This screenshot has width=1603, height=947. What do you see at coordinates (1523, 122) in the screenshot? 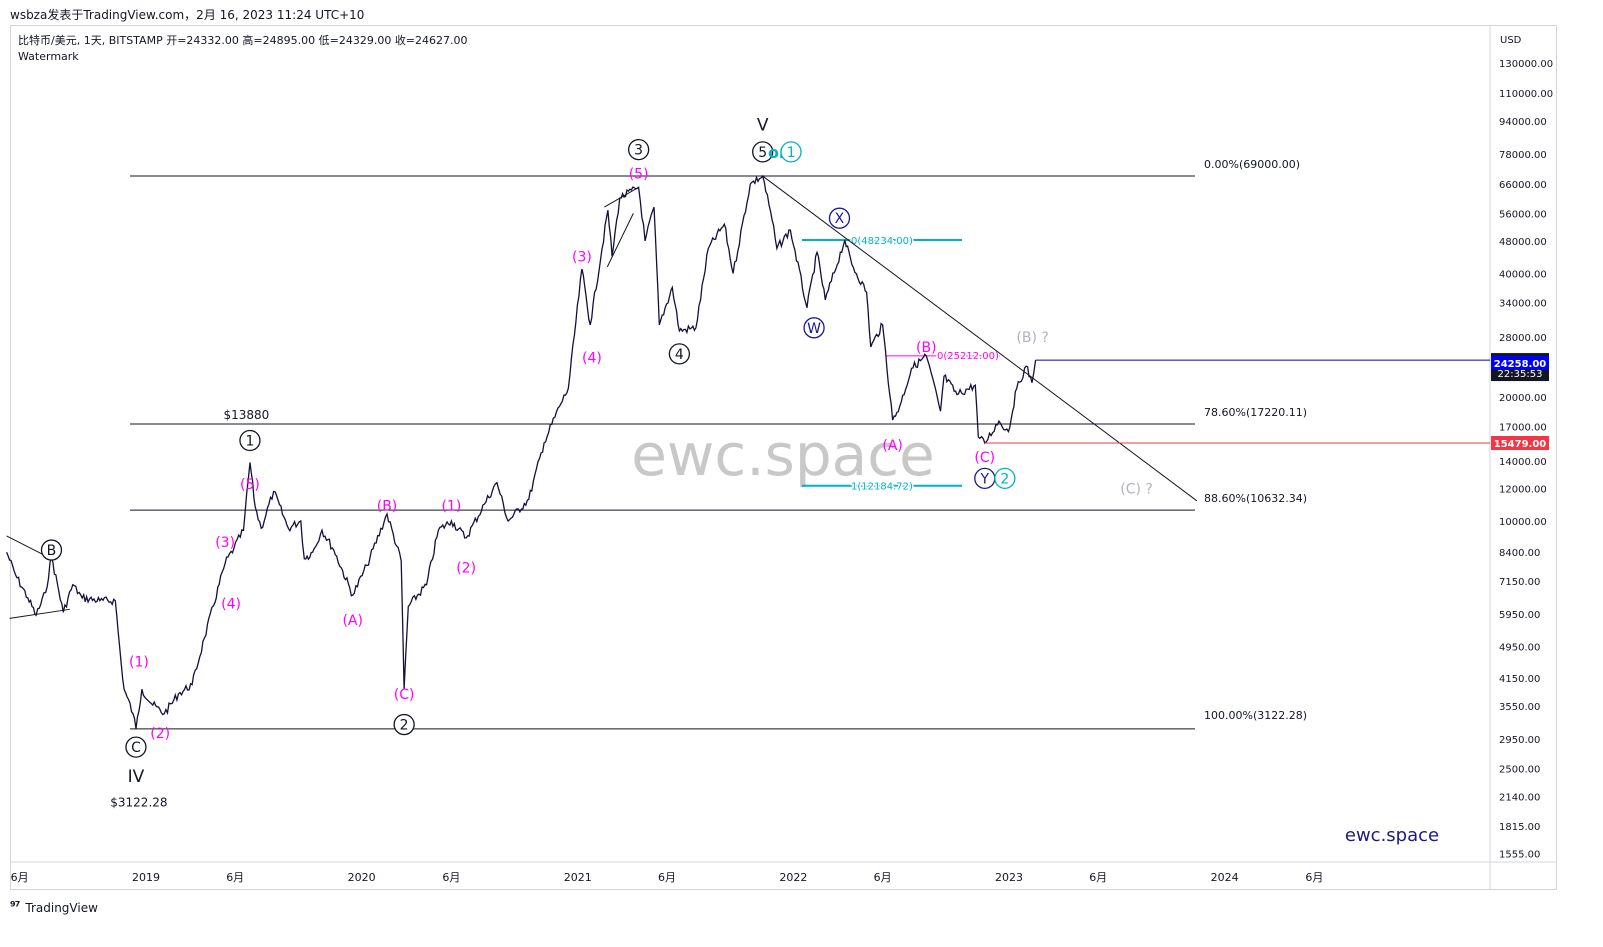
I see `y-tick-label: 94000.00` at bounding box center [1523, 122].